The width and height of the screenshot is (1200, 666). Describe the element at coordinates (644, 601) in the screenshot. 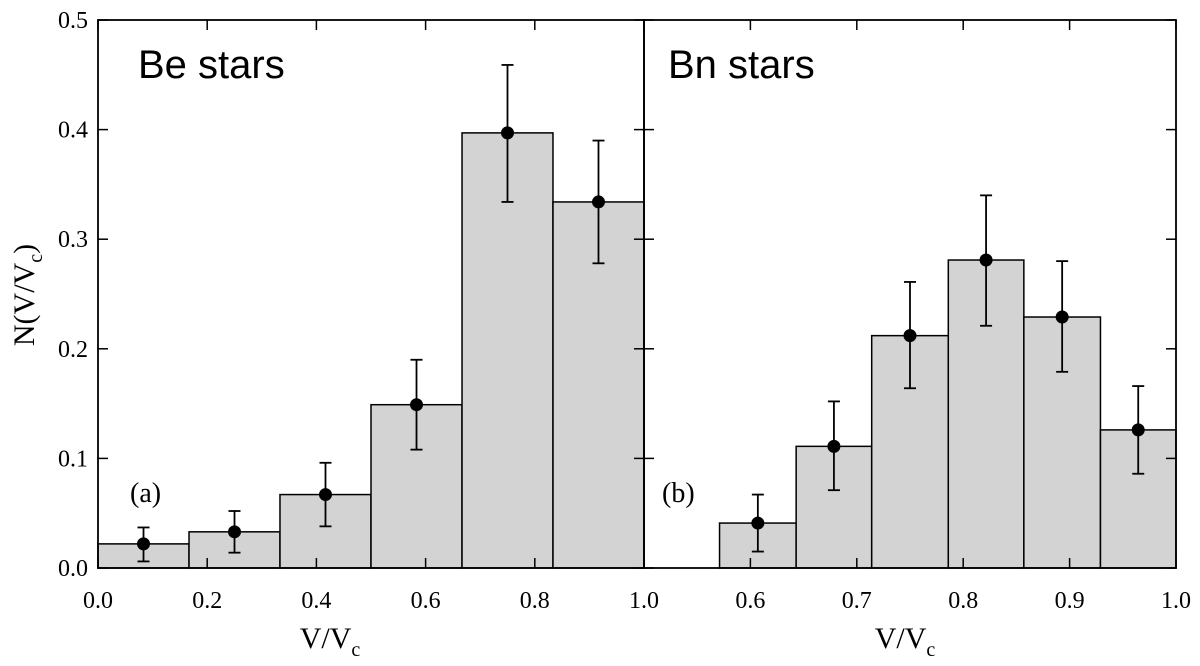

I see `x-tick-label-a-5: 1.0` at that location.